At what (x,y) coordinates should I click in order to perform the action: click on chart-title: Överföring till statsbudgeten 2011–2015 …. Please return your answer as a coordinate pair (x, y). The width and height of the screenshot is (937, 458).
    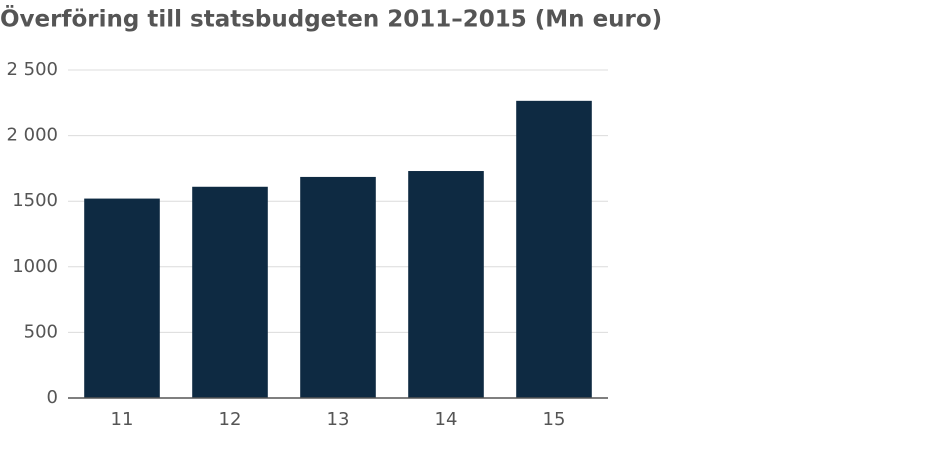
    Looking at the image, I should click on (331, 19).